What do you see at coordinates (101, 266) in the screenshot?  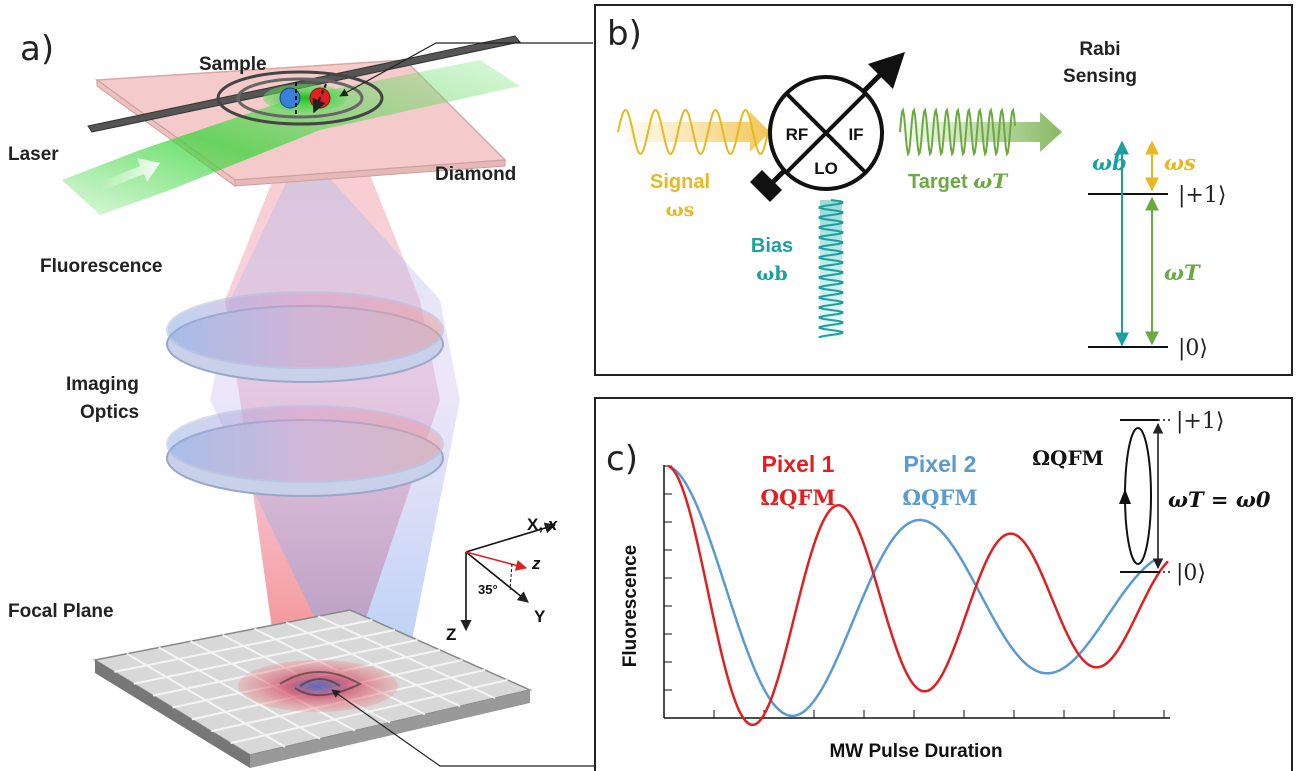 I see `fluorescence-label: Fluorescence` at bounding box center [101, 266].